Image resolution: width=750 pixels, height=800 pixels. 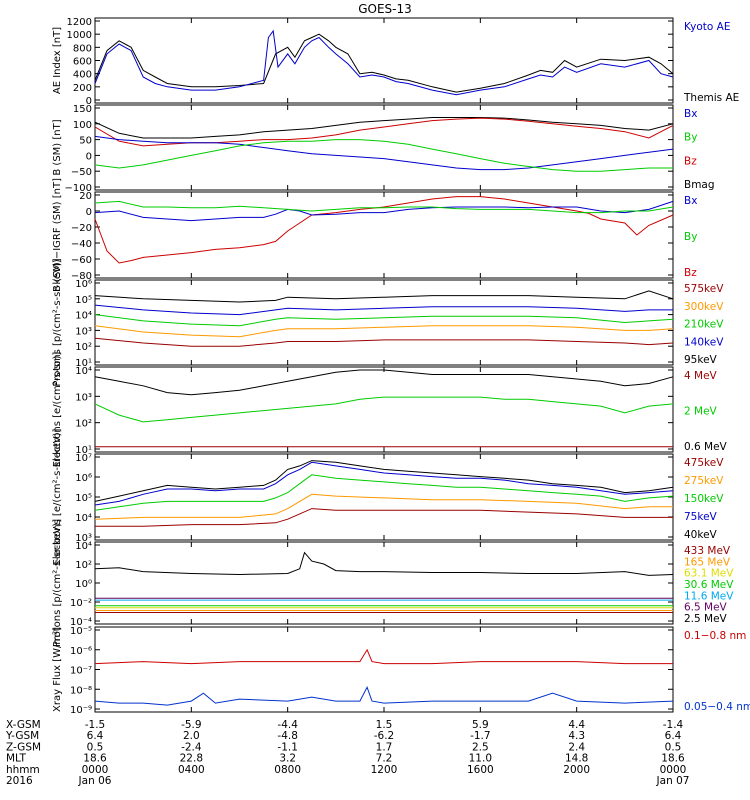 What do you see at coordinates (95, 781) in the screenshot?
I see `x-axis-value: Jan 06` at bounding box center [95, 781].